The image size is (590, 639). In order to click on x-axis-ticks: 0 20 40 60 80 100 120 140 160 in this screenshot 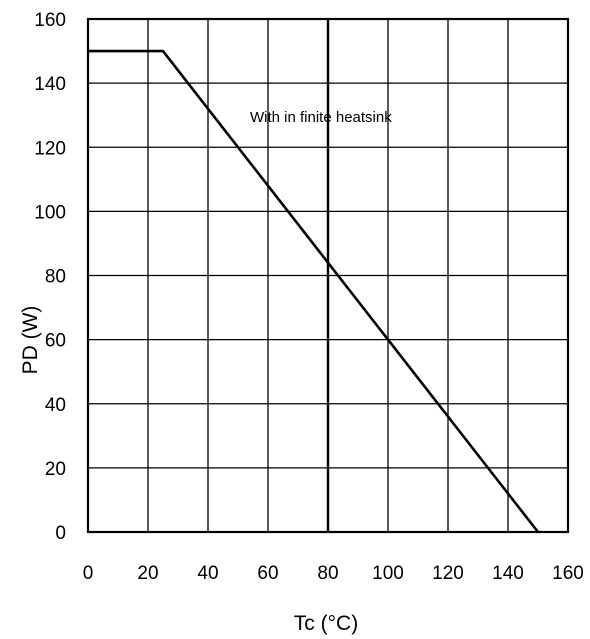, I will do `click(333, 573)`.